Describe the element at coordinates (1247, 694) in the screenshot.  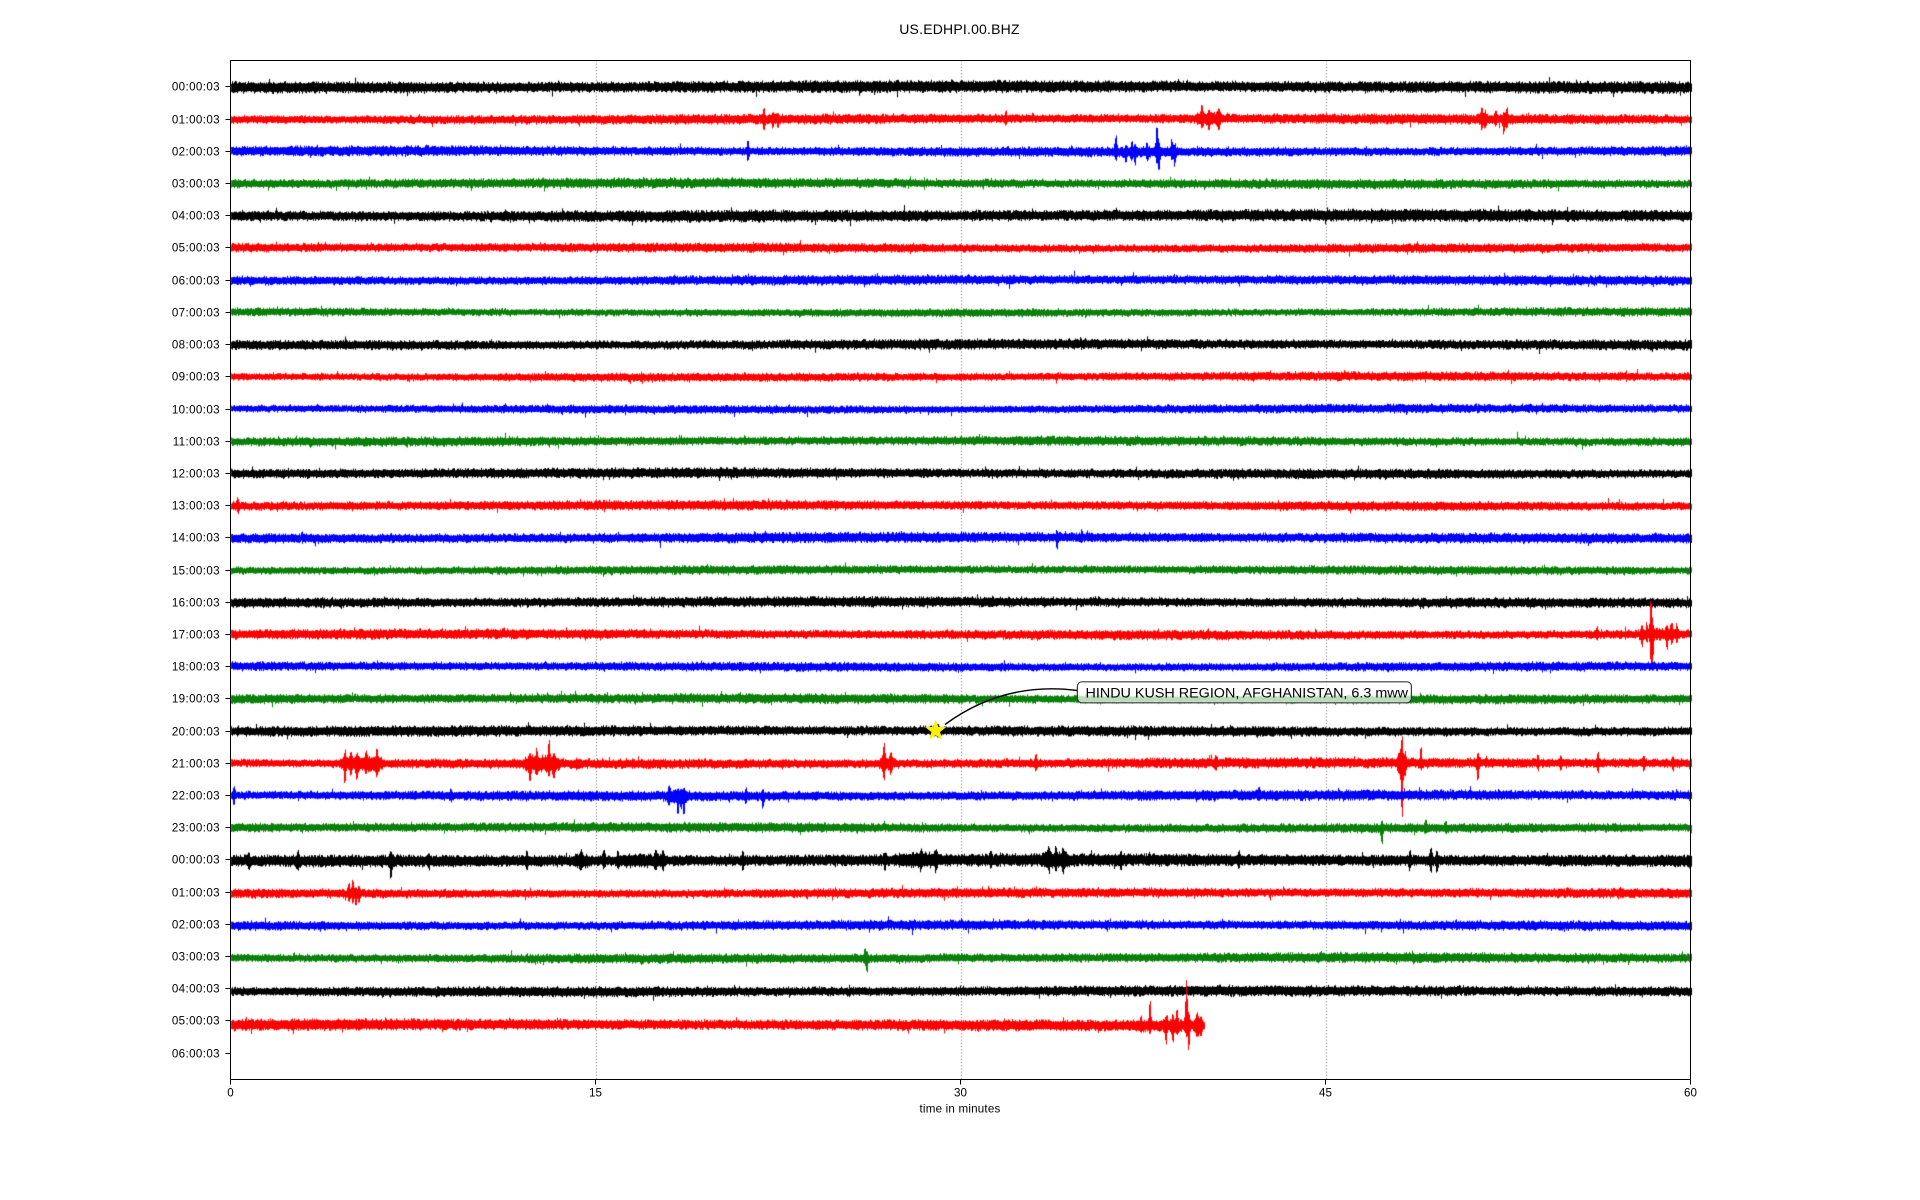
I see `svg-text:HINDU KUSH REGION, AFGHANISTAN: HINDU KUSH REGION, AFGHANISTAN, 6.3 mww` at that location.